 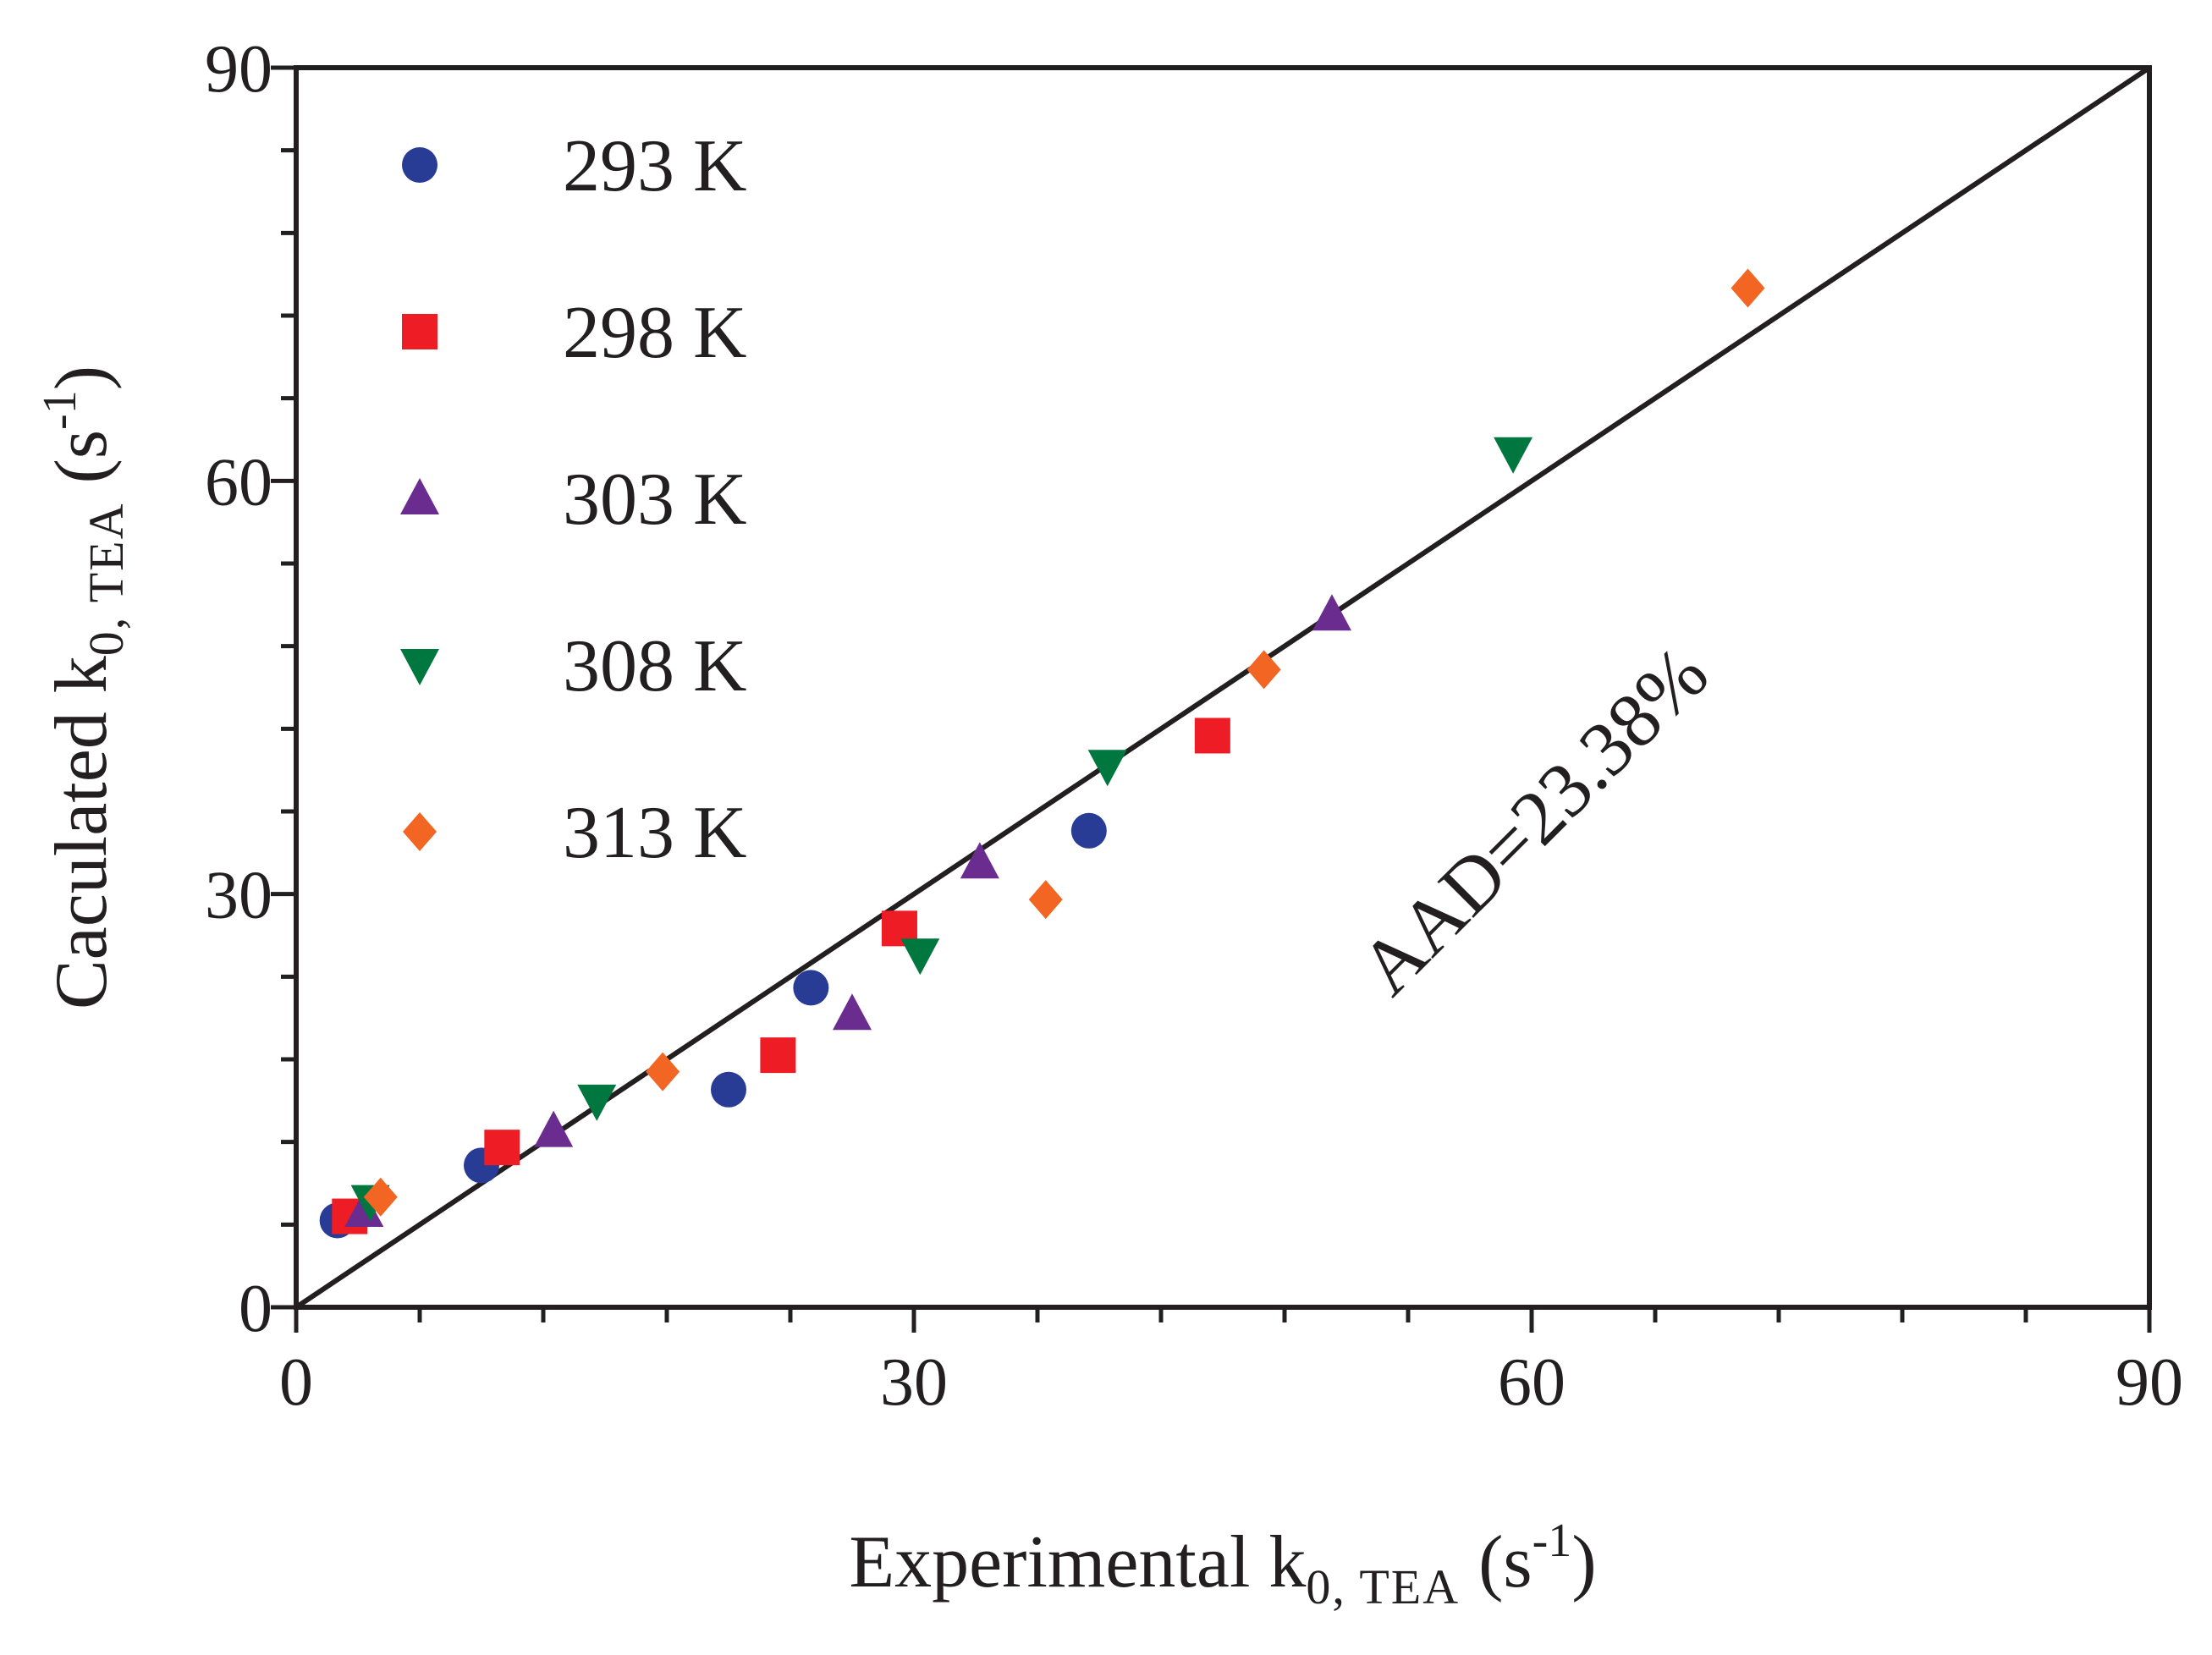 I want to click on legend-label: 293 K, so click(x=655, y=166).